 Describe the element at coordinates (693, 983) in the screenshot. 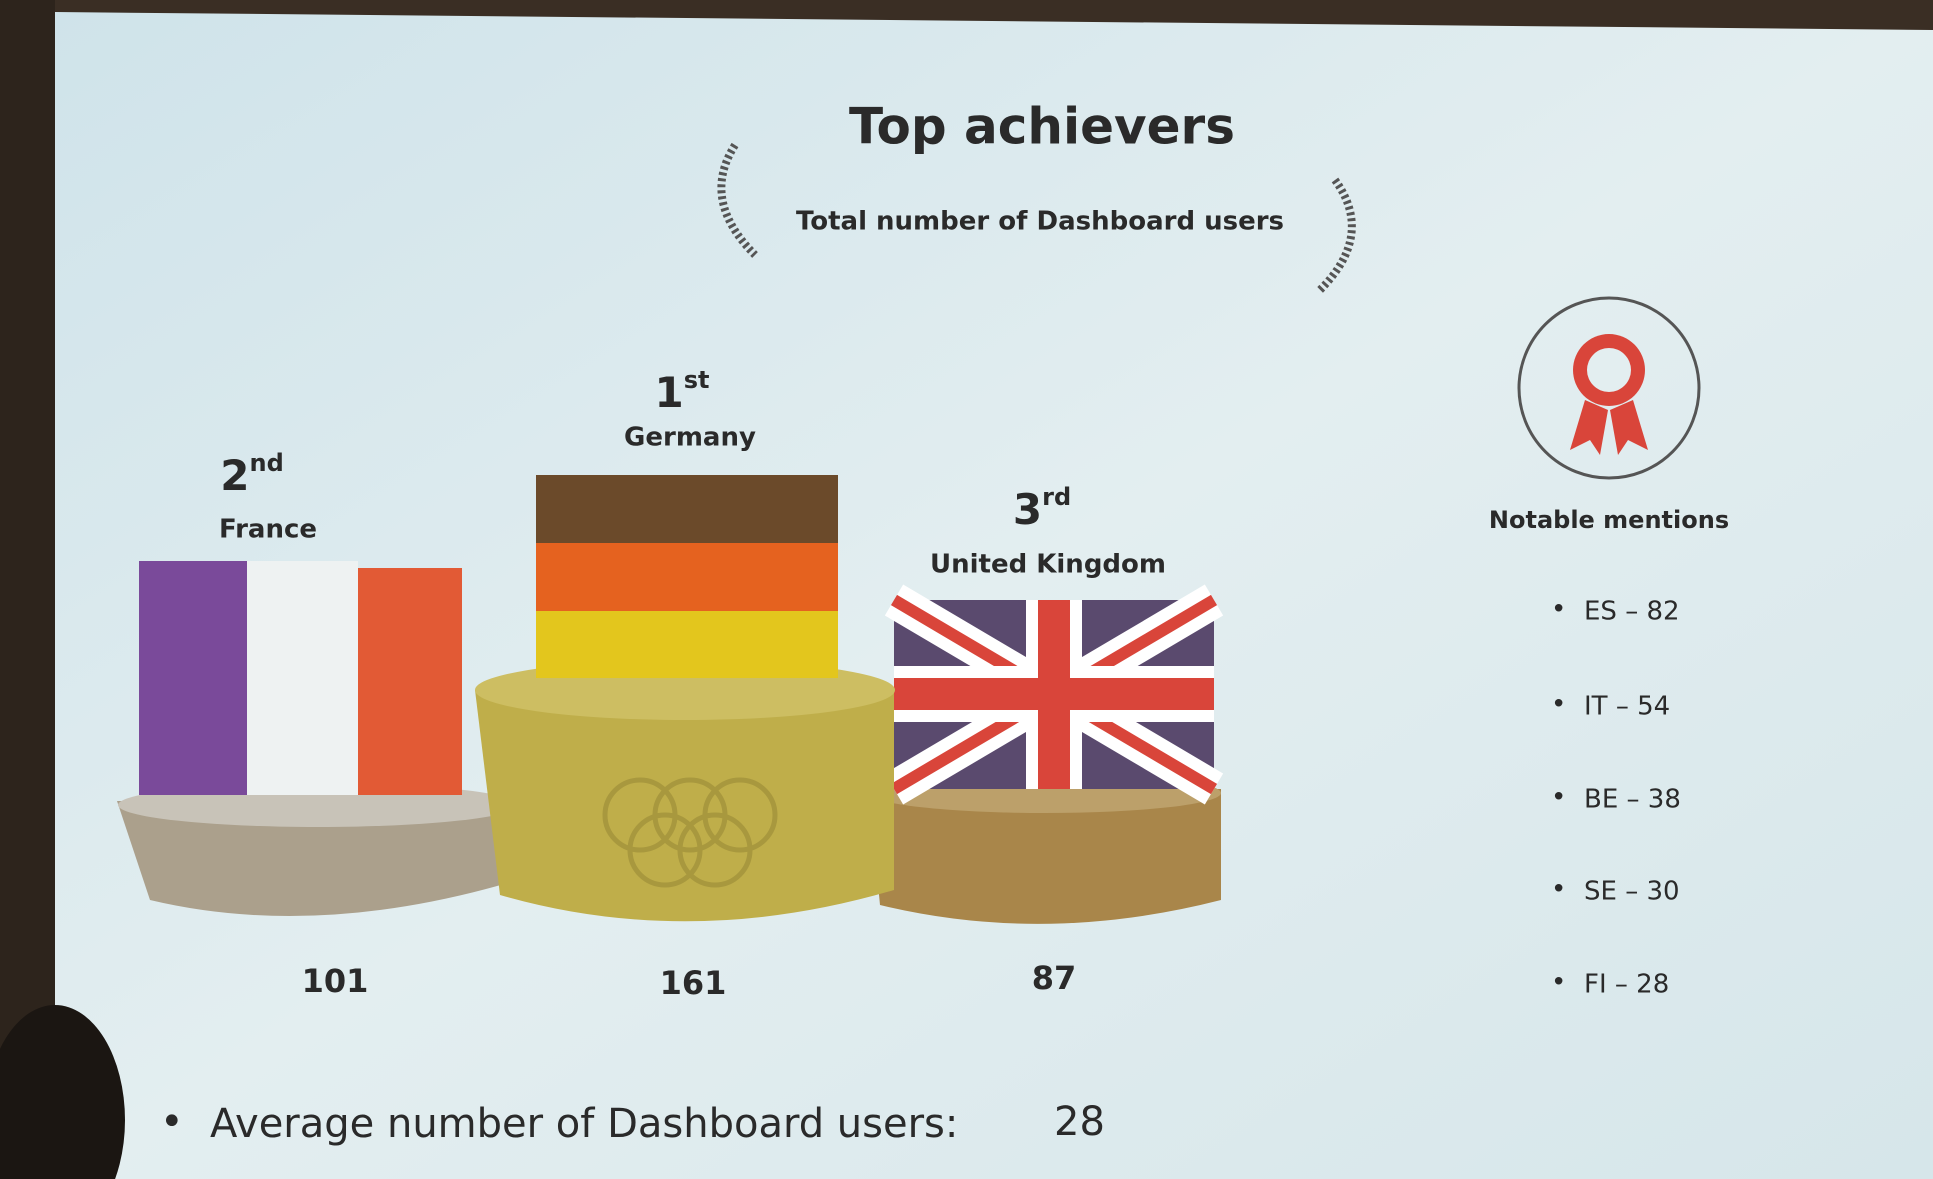

I see `value: 161` at that location.